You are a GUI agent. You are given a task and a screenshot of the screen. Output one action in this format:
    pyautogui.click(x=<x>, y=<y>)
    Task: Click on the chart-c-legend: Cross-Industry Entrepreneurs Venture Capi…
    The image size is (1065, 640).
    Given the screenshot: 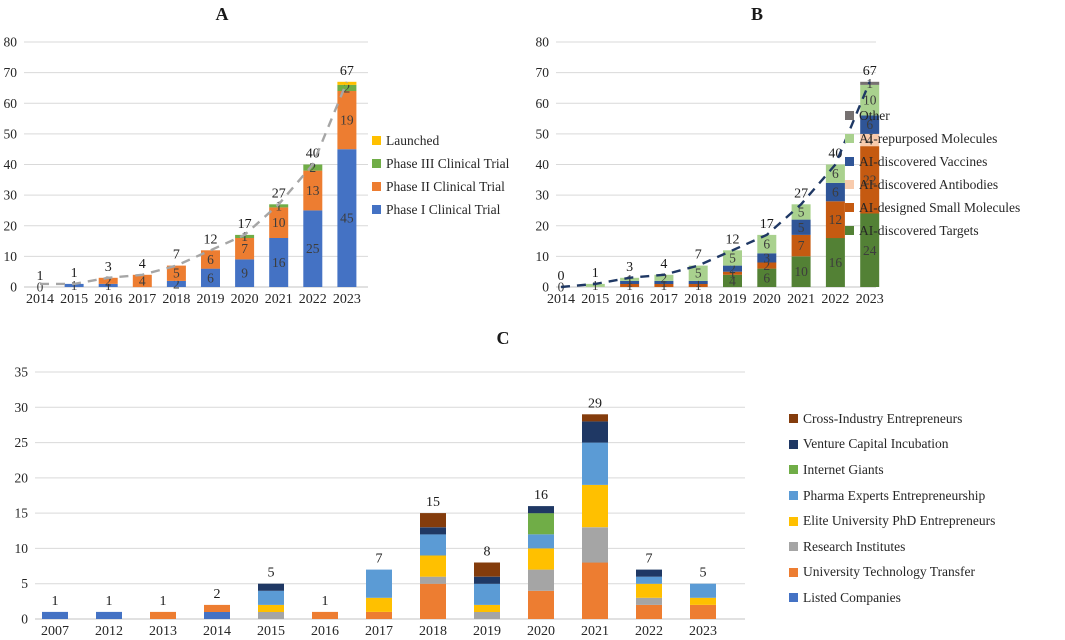 What is the action you would take?
    pyautogui.click(x=892, y=508)
    